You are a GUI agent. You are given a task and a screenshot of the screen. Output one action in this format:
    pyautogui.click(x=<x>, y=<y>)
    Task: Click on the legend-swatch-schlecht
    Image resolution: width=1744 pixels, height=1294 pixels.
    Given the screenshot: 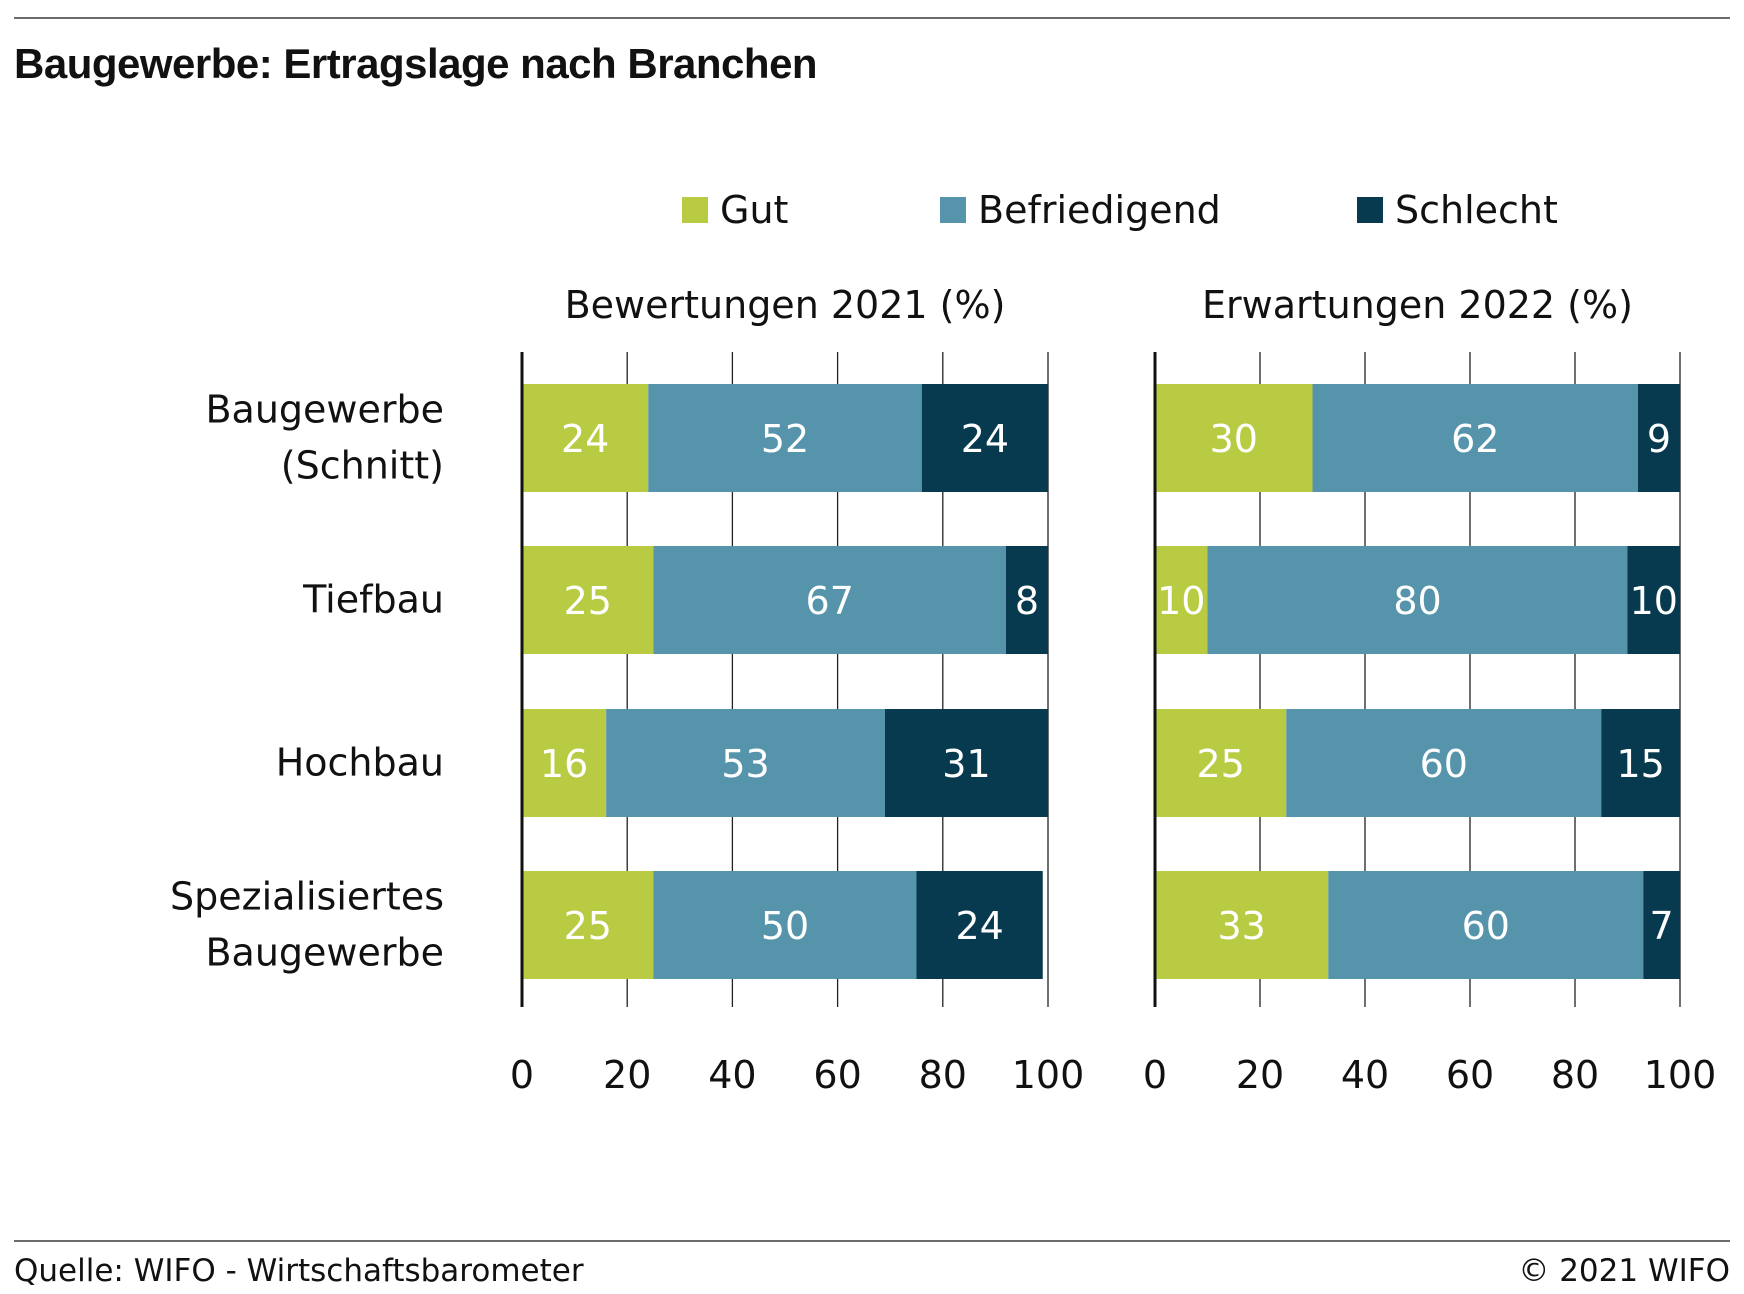 What is the action you would take?
    pyautogui.click(x=1370, y=210)
    